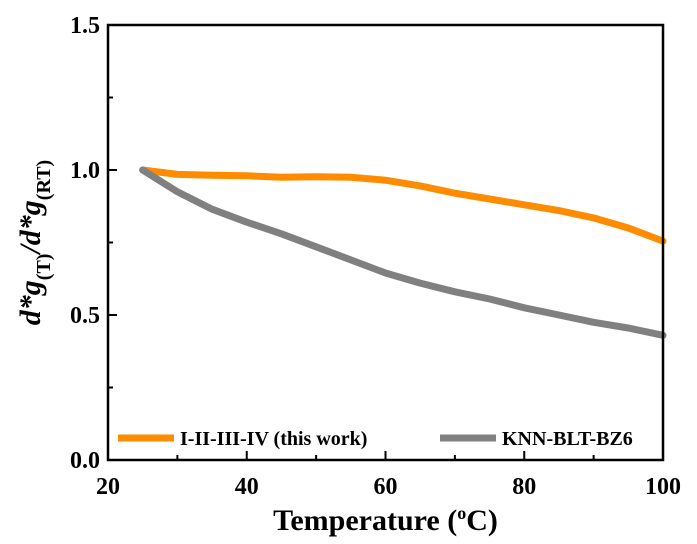  What do you see at coordinates (108, 487) in the screenshot?
I see `x-tick-label: 20` at bounding box center [108, 487].